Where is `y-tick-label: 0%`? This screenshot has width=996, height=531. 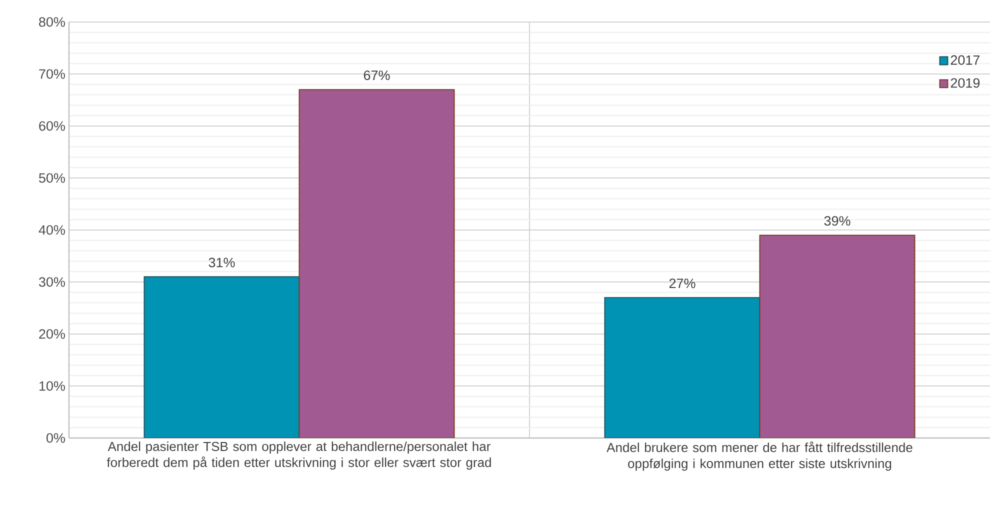 y-tick-label: 0% is located at coordinates (55, 438).